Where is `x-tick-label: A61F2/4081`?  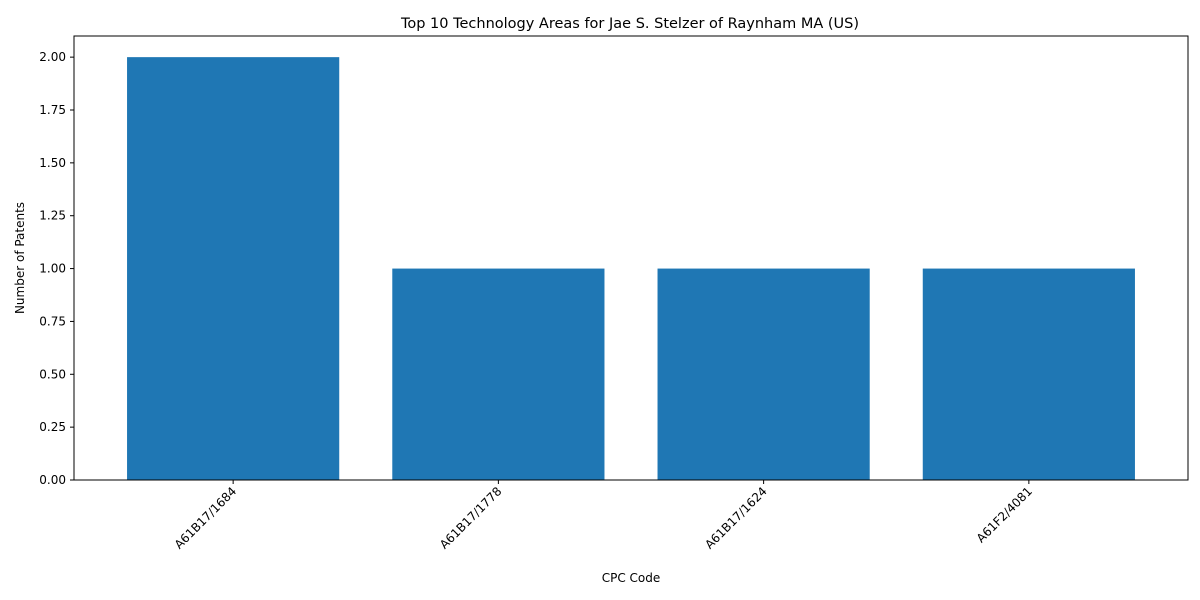
x-tick-label: A61F2/4081 is located at coordinates (1004, 514).